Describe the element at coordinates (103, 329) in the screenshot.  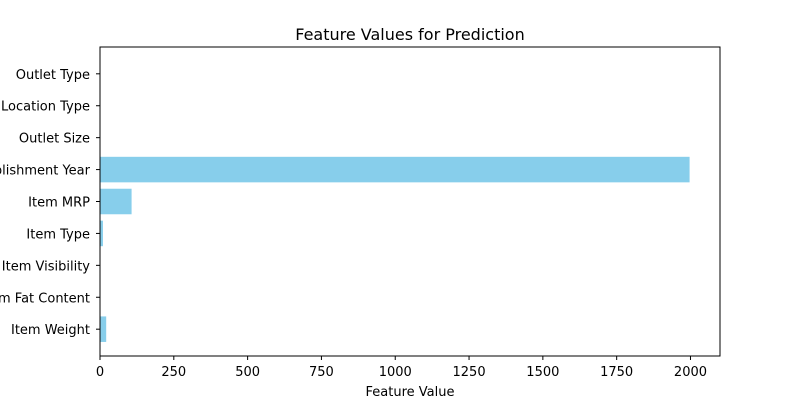
I see `bar-item-weight` at that location.